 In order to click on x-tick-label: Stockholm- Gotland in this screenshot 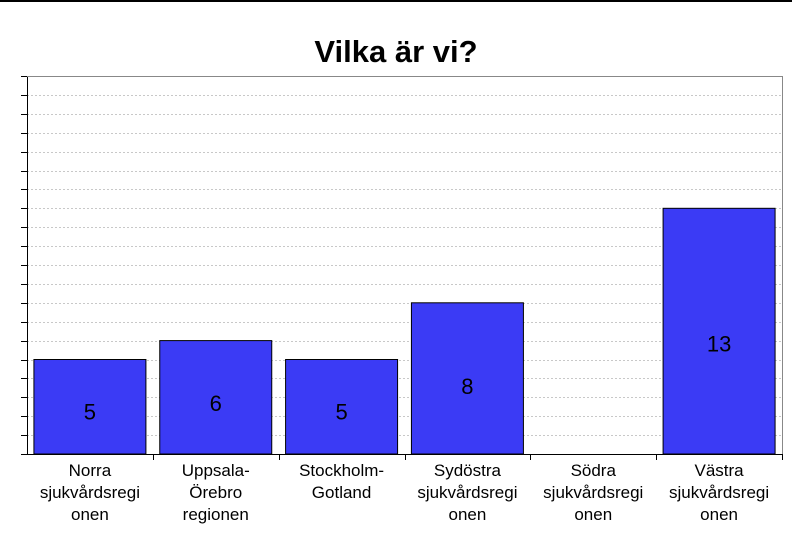, I will do `click(342, 482)`.